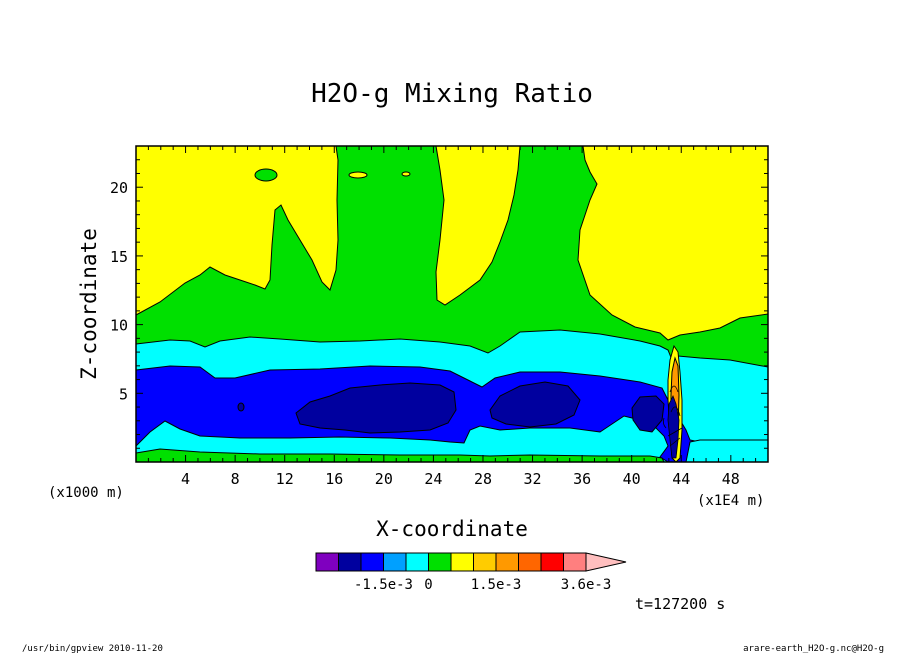 The width and height of the screenshot is (904, 654). I want to click on y-tick-label: 5, so click(123, 394).